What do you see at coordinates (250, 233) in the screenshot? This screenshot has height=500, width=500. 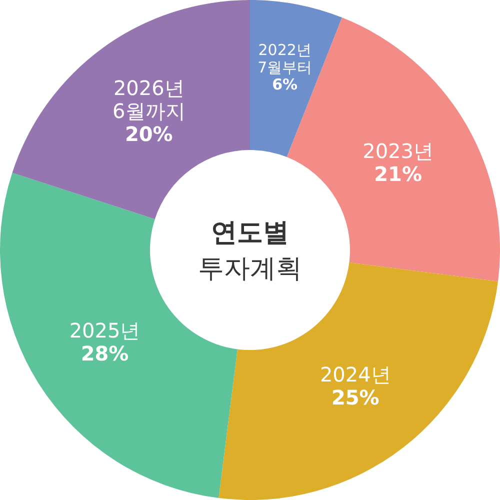 I see `text: 연도별` at bounding box center [250, 233].